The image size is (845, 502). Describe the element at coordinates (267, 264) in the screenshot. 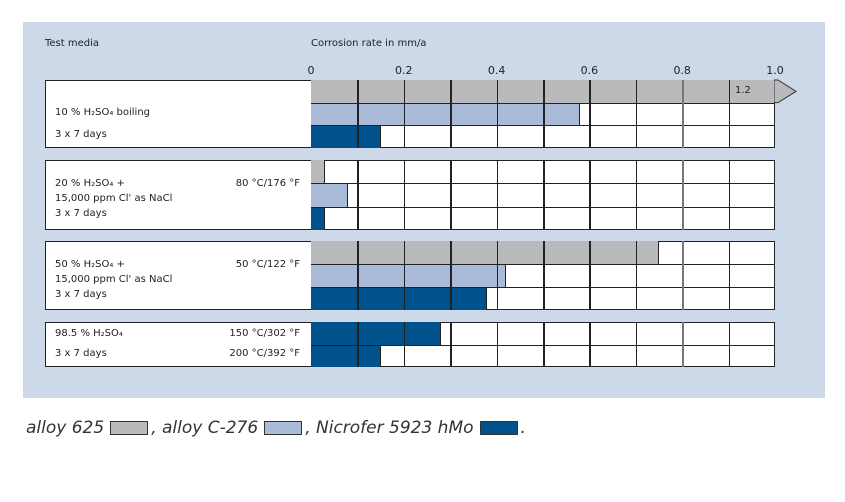

I see `temperature-text: 50 °C/122 °F` at that location.